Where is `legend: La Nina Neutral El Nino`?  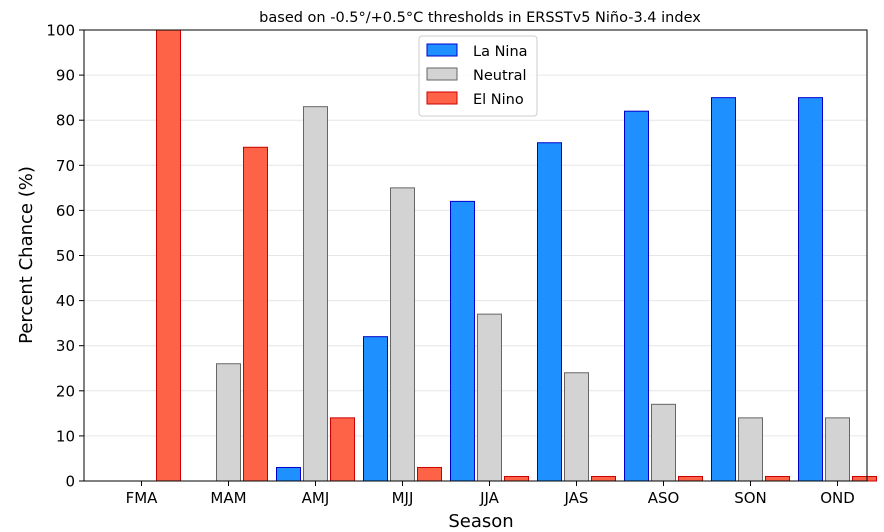 legend: La Nina Neutral El Nino is located at coordinates (478, 76).